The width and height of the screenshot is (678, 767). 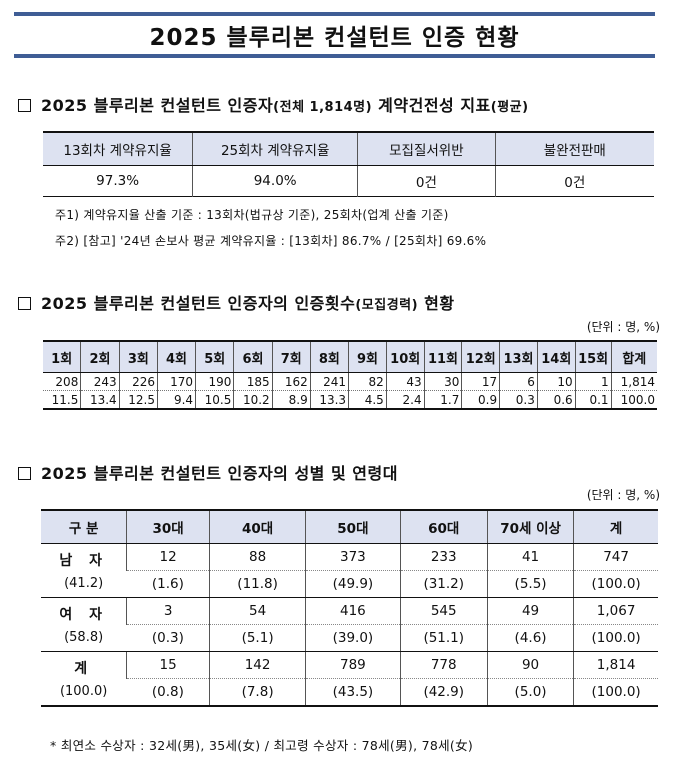 What do you see at coordinates (353, 584) in the screenshot?
I see `percent-cell: (49.9)` at bounding box center [353, 584].